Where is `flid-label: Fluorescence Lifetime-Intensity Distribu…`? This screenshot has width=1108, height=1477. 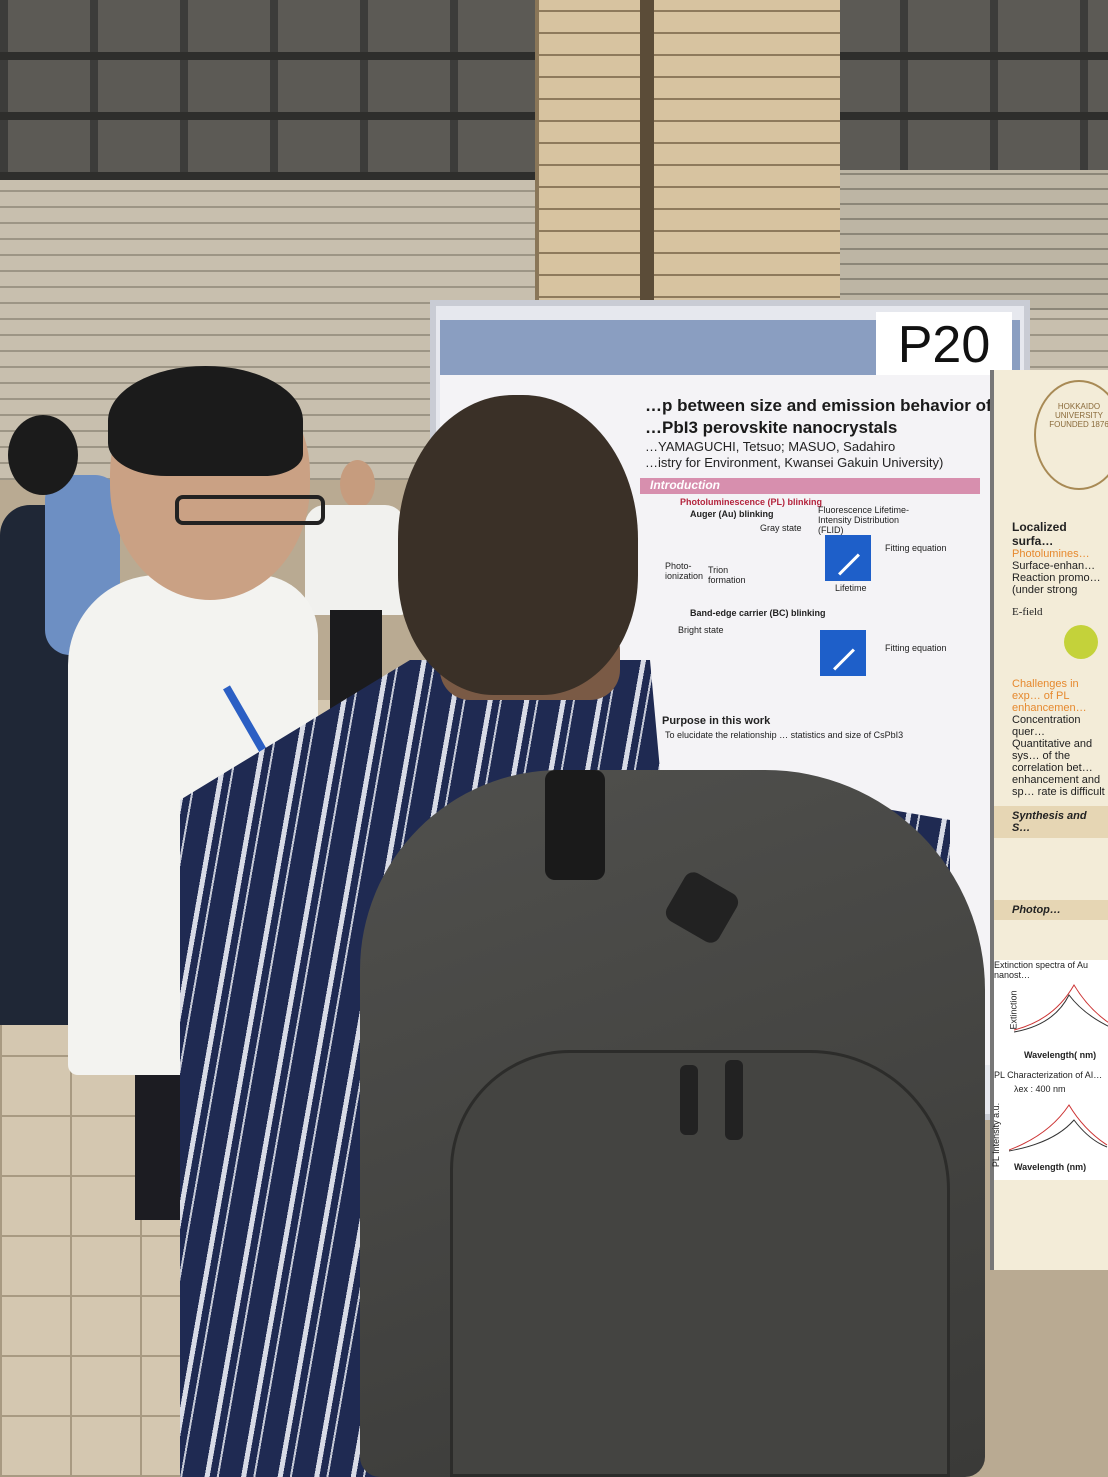
flid-label: Fluorescence Lifetime-Intensity Distribu… is located at coordinates (864, 520).